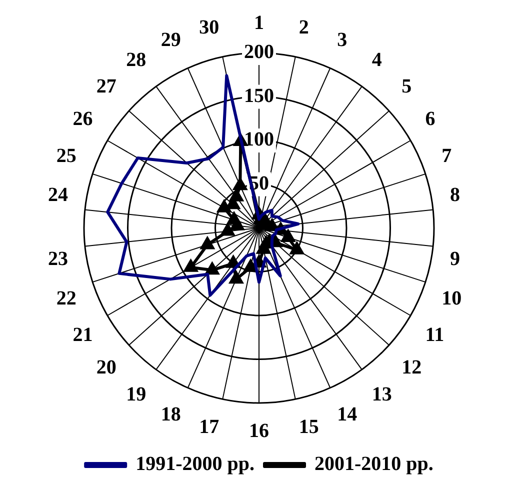 This screenshot has height=493, width=519. I want to click on spoke-label: 5, so click(407, 87).